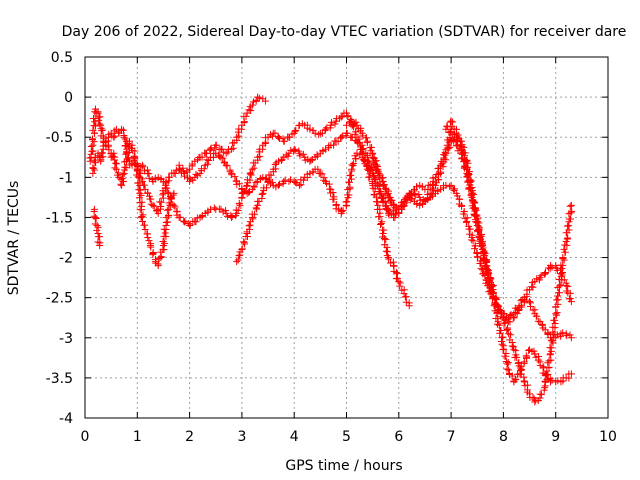 The width and height of the screenshot is (640, 480). What do you see at coordinates (343, 466) in the screenshot?
I see `x-axis-label: GPS time / hours` at bounding box center [343, 466].